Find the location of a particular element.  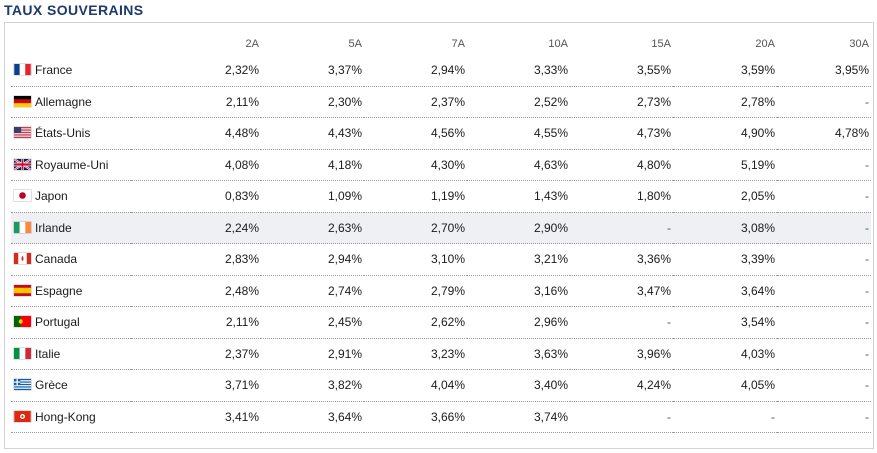

country-cell: Allemagne is located at coordinates (71, 102).